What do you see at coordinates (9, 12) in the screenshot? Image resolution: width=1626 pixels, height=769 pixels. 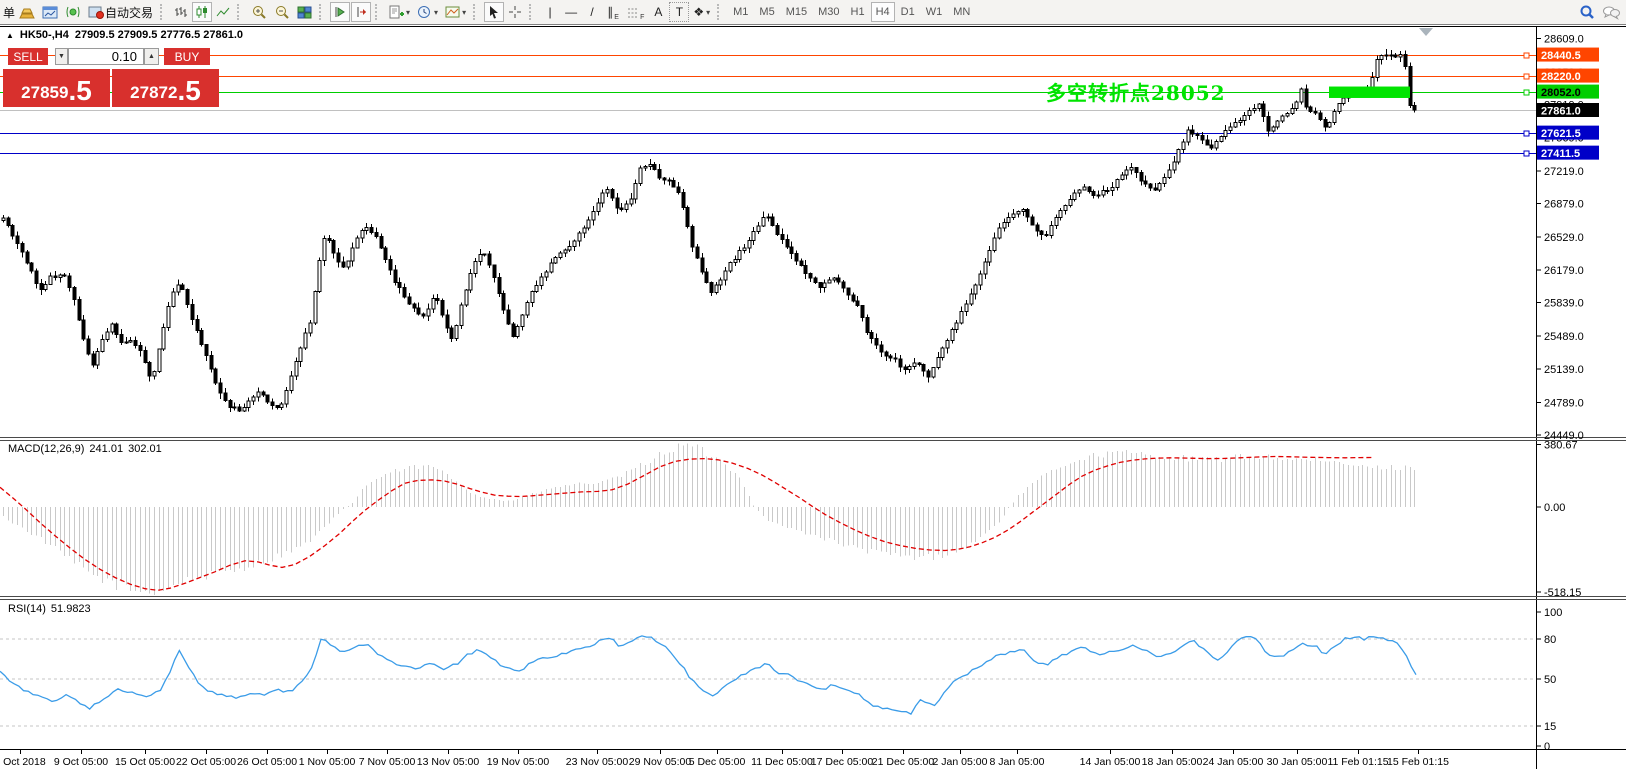 I see `new-order-button: 单` at bounding box center [9, 12].